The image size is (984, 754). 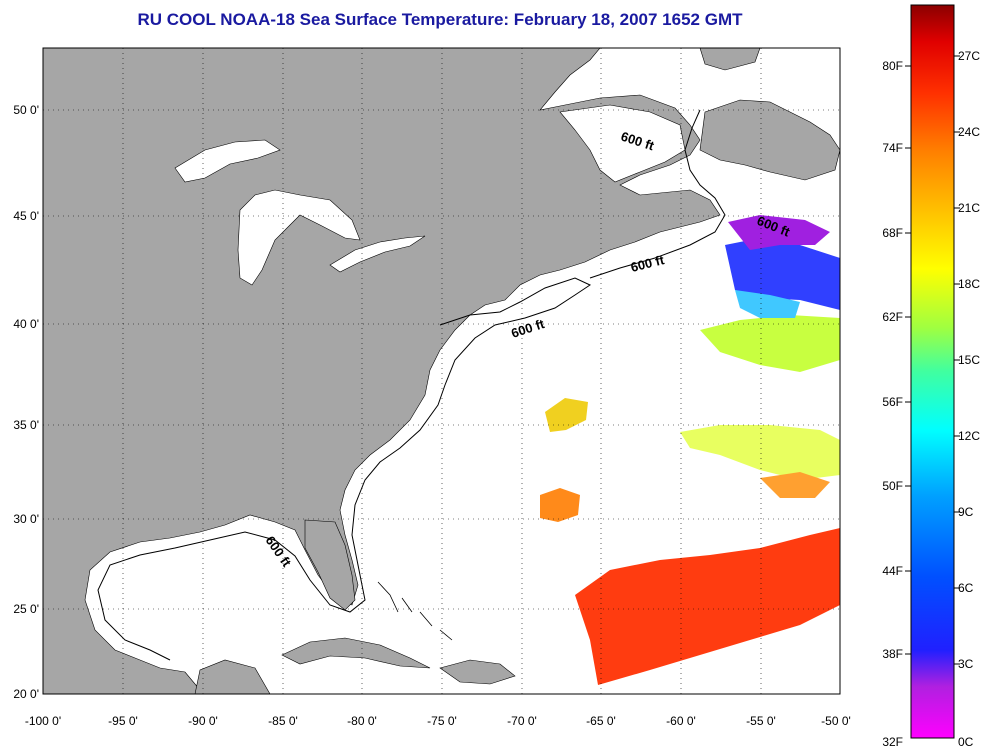 What do you see at coordinates (26, 110) in the screenshot?
I see `lat-tick-label: 50 0'` at bounding box center [26, 110].